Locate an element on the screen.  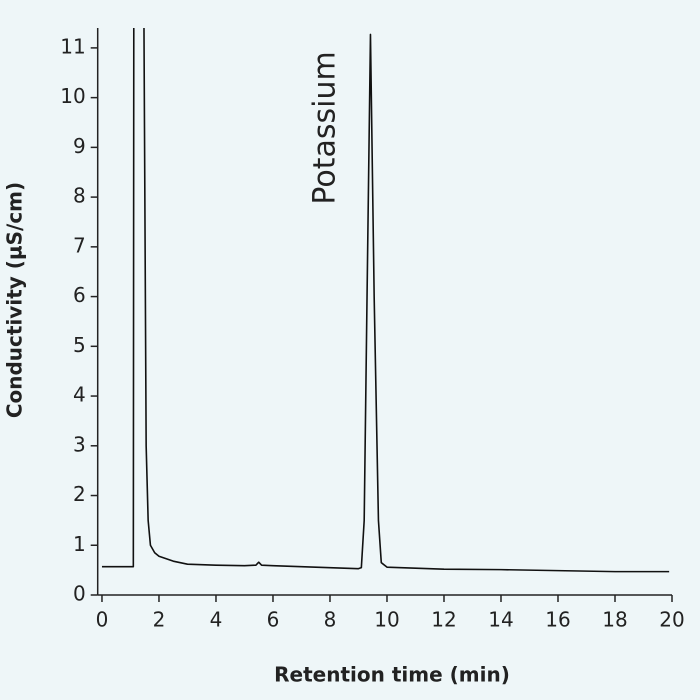
x-tick-label: 4 is located at coordinates (216, 620).